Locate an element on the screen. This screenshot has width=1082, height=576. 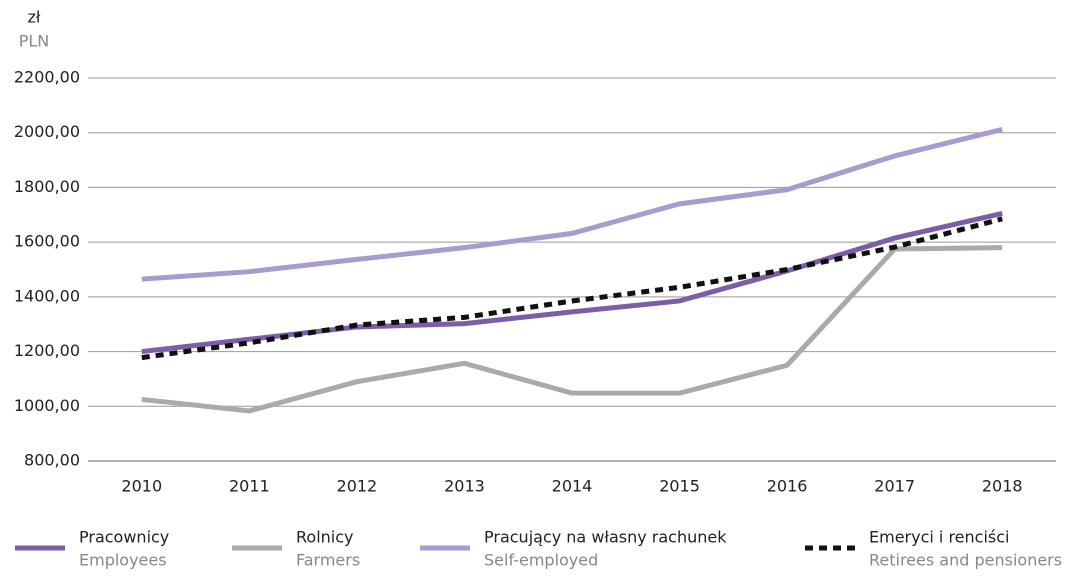
x-tick-label: 2012 is located at coordinates (357, 486).